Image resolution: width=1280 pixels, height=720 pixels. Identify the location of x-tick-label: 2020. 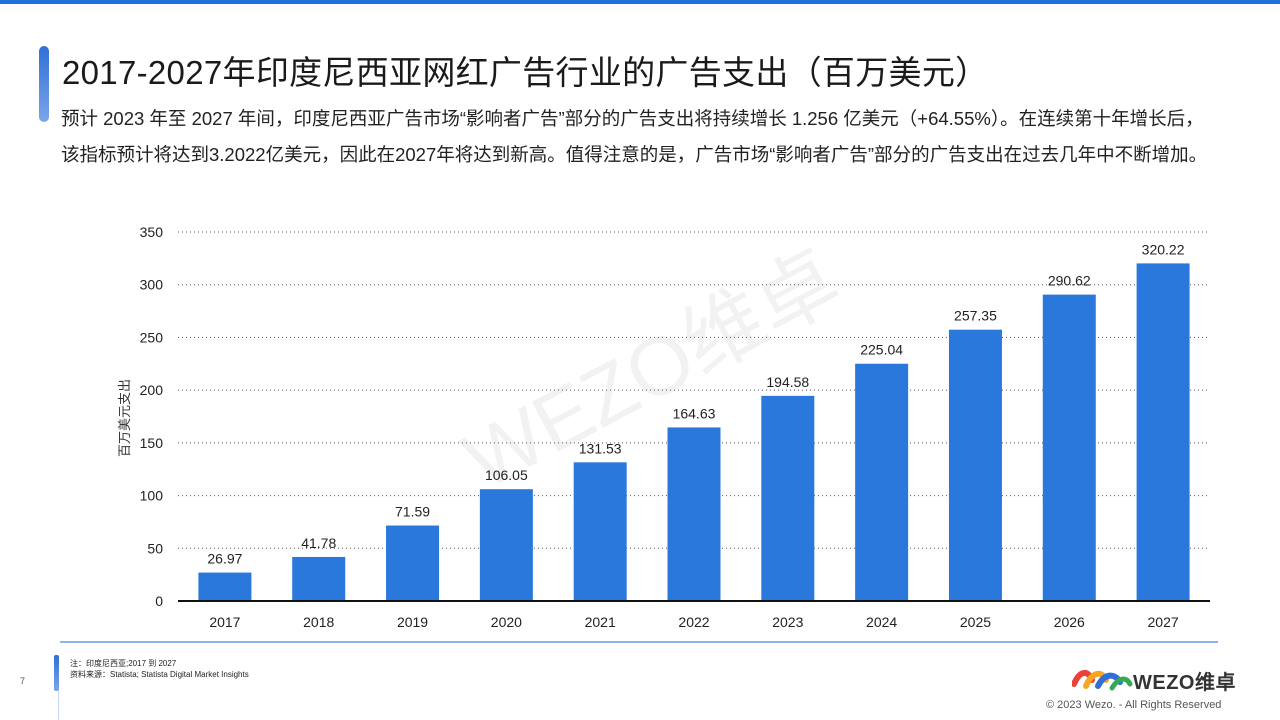
(506, 622).